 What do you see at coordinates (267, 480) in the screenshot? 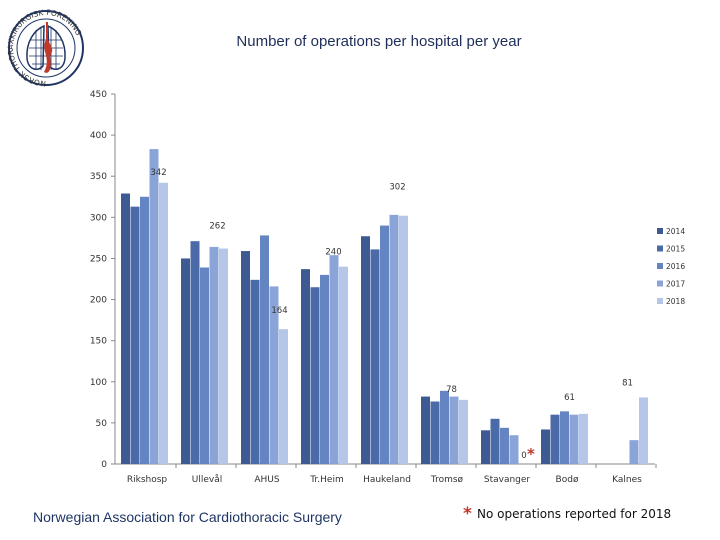
I see `category-label: AHUS` at bounding box center [267, 480].